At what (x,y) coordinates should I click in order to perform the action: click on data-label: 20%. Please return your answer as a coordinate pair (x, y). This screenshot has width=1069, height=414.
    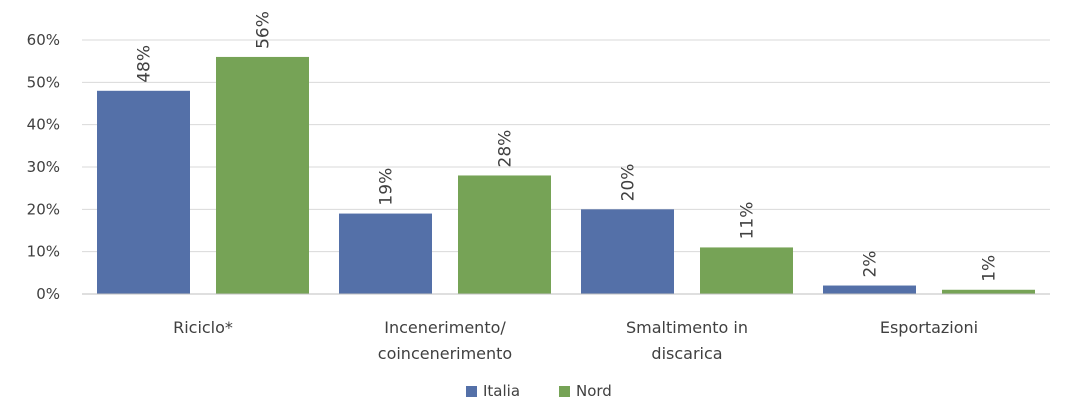
    Looking at the image, I should click on (629, 183).